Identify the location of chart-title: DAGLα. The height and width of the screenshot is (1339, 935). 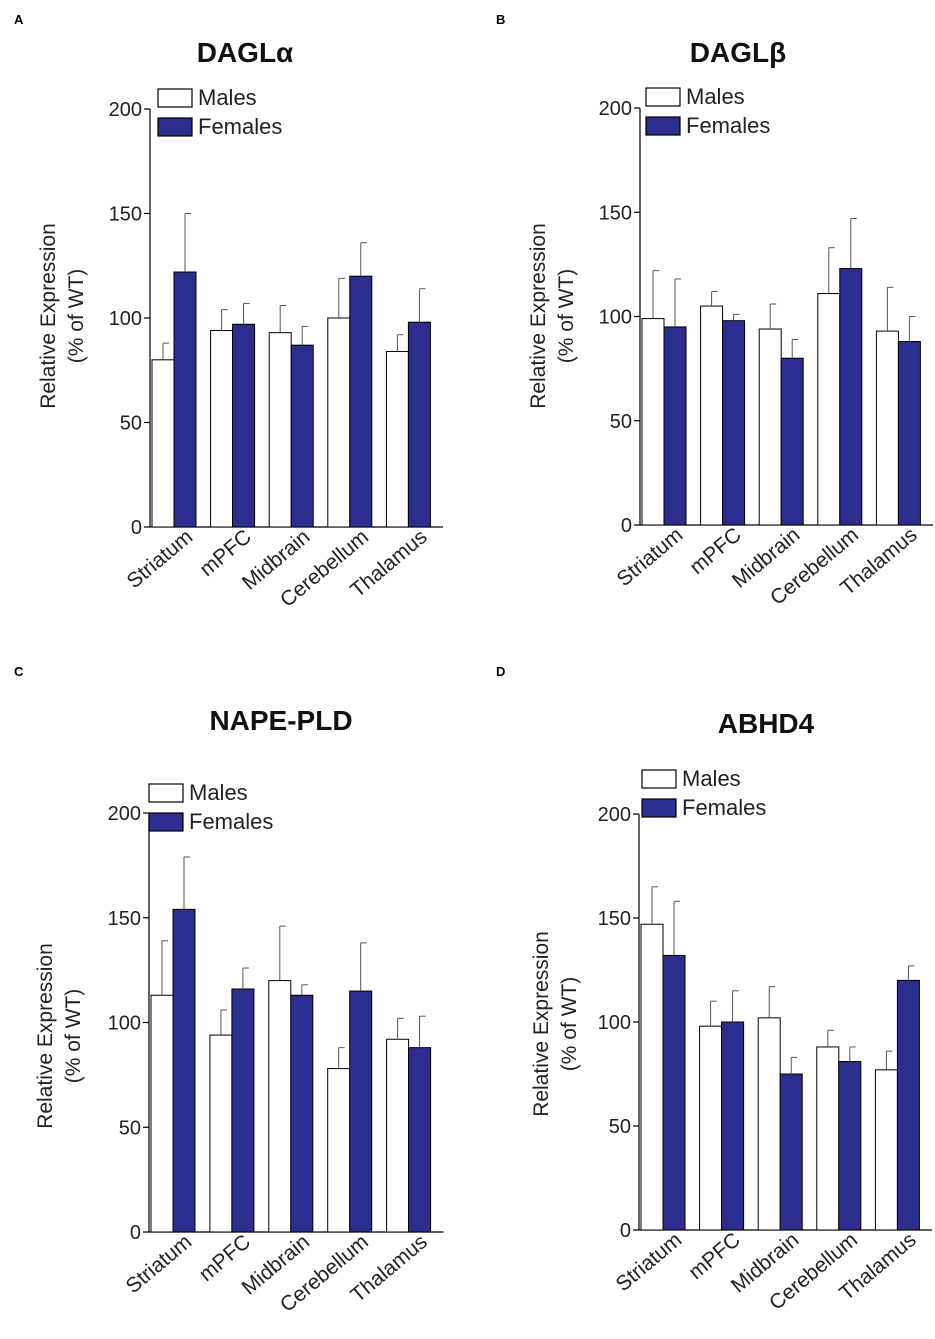
(245, 52).